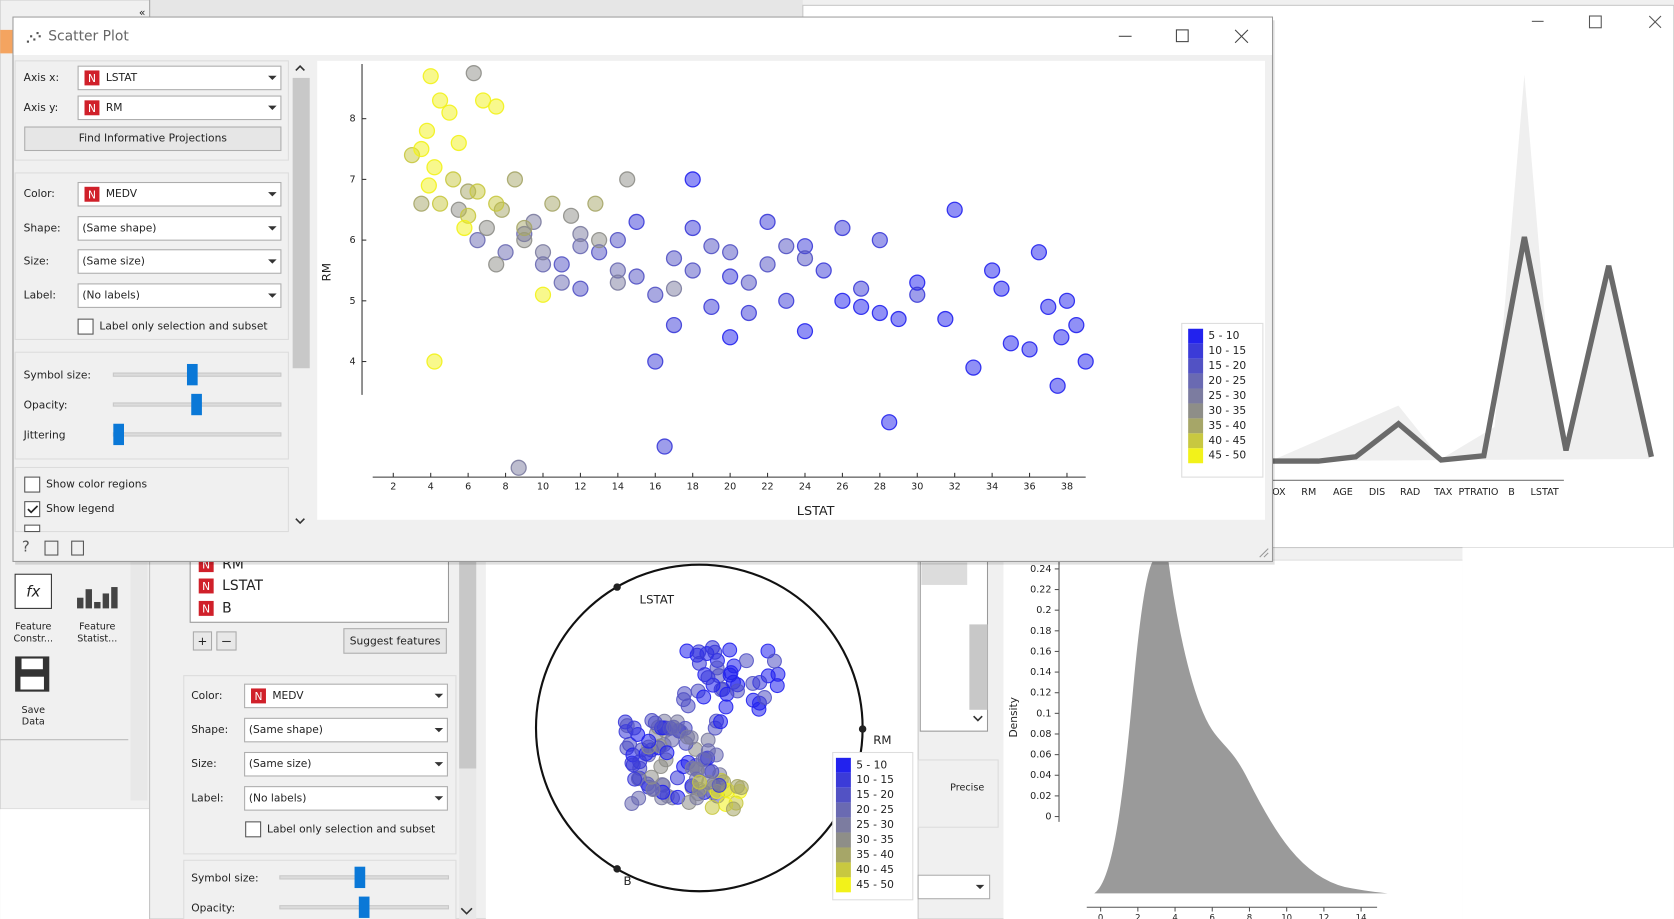  I want to click on button-label: Suggest features, so click(395, 640).